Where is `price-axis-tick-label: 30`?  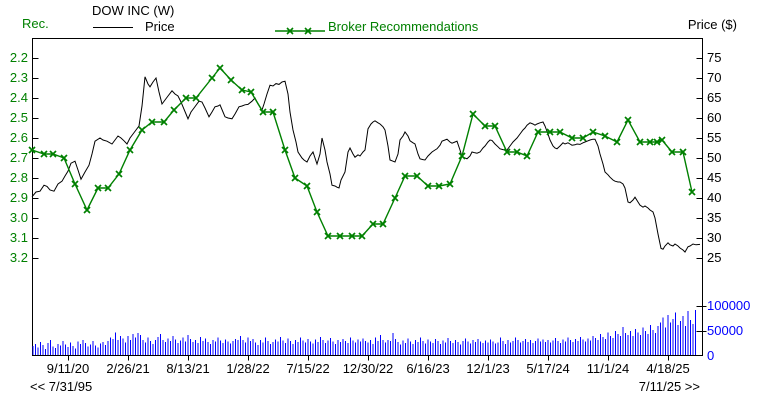 price-axis-tick-label: 30 is located at coordinates (714, 237).